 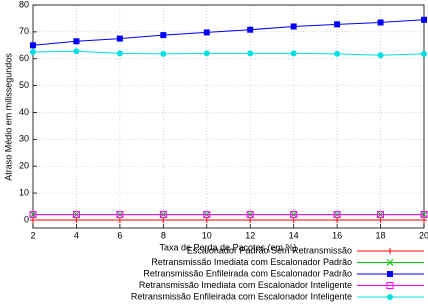 What do you see at coordinates (163, 235) in the screenshot?
I see `x-tick-label: 8` at bounding box center [163, 235].